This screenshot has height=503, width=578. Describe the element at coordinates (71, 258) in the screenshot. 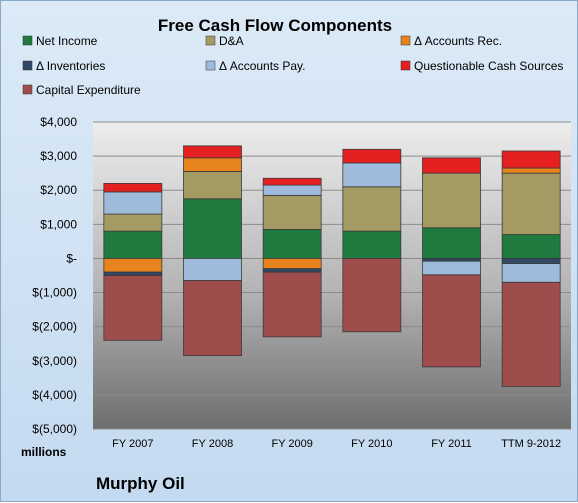

I see `y-tick-label: $-` at that location.